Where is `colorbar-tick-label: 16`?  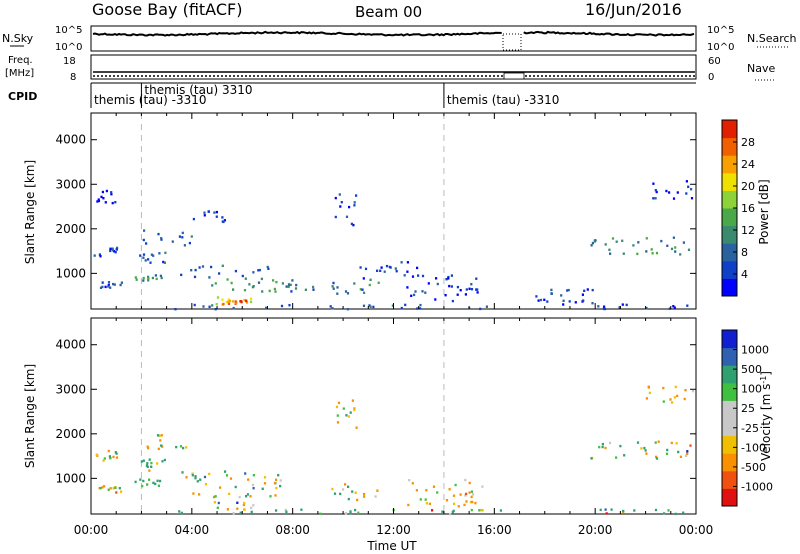
colorbar-tick-label: 16 is located at coordinates (748, 208).